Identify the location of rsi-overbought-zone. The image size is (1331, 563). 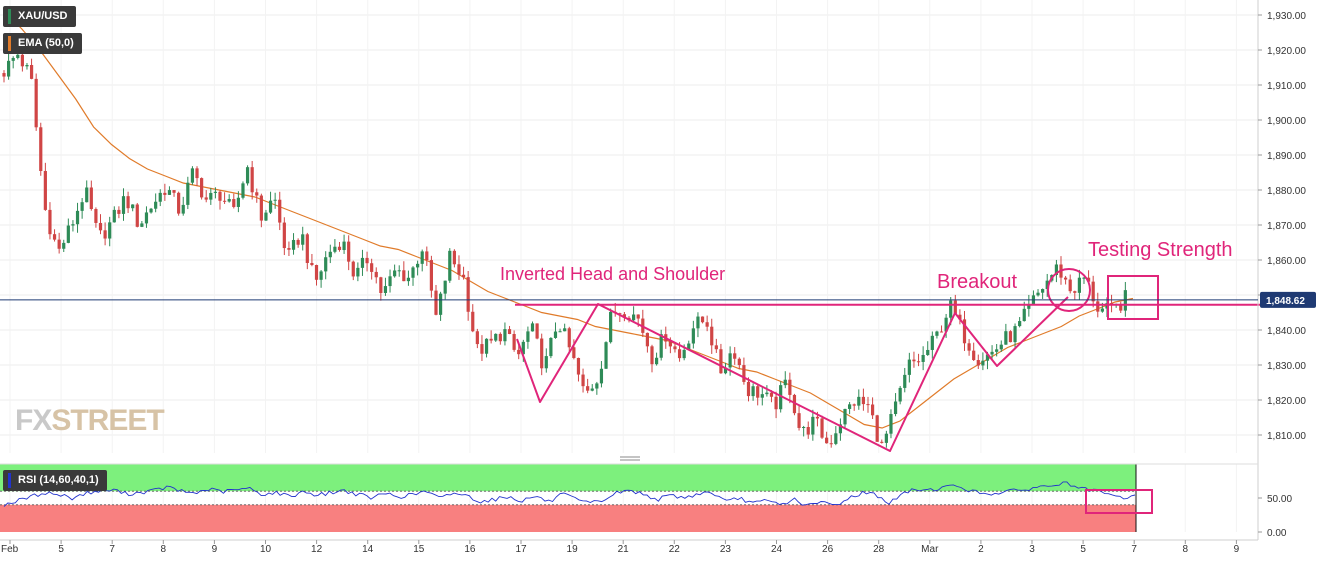
(568, 478).